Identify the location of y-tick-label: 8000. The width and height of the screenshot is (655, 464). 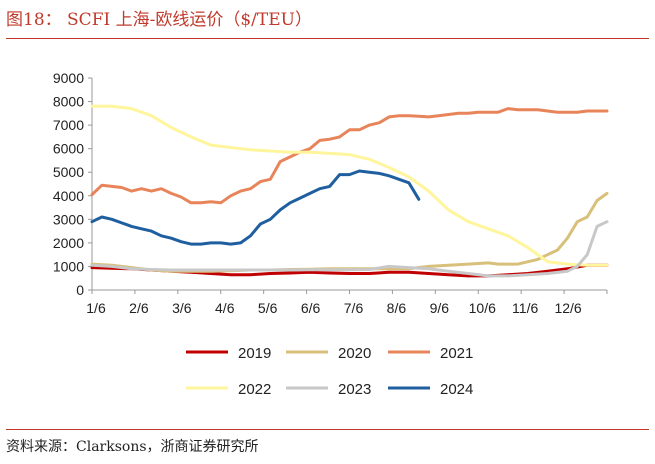
(68, 102).